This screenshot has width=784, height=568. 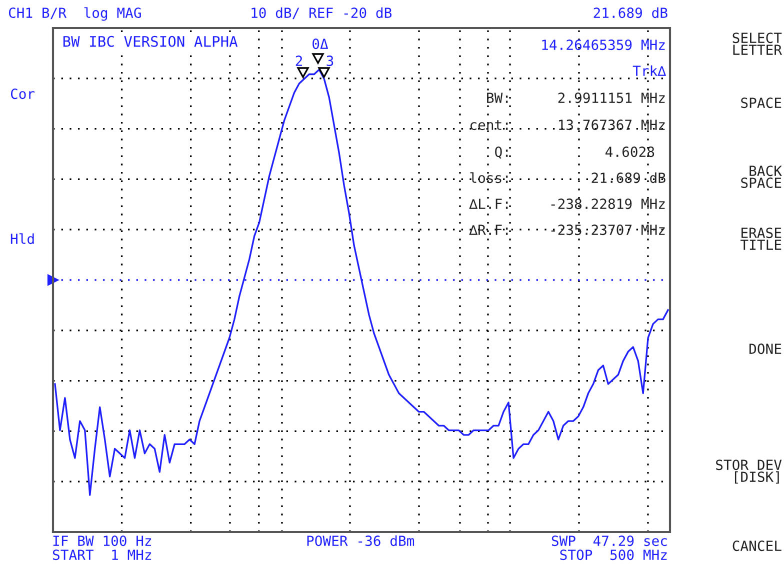 I want to click on text: SWP 47.29 sec, so click(x=609, y=541).